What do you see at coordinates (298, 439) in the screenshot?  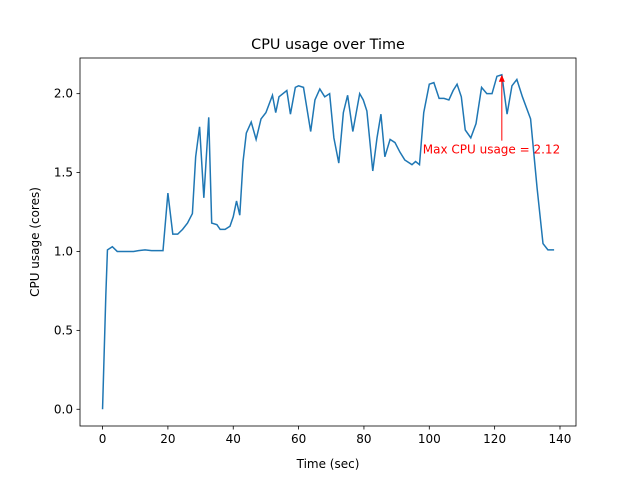 I see `x-tick-label: 60` at bounding box center [298, 439].